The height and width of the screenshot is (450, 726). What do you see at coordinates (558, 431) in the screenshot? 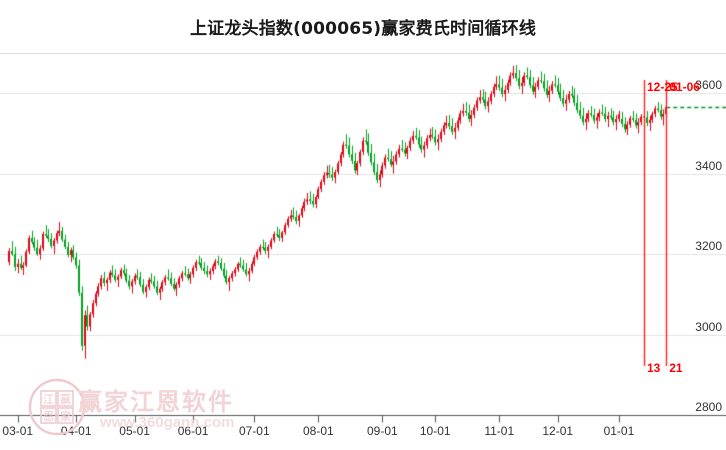
I see `x-axis-tick-label: 12-01` at bounding box center [558, 431].